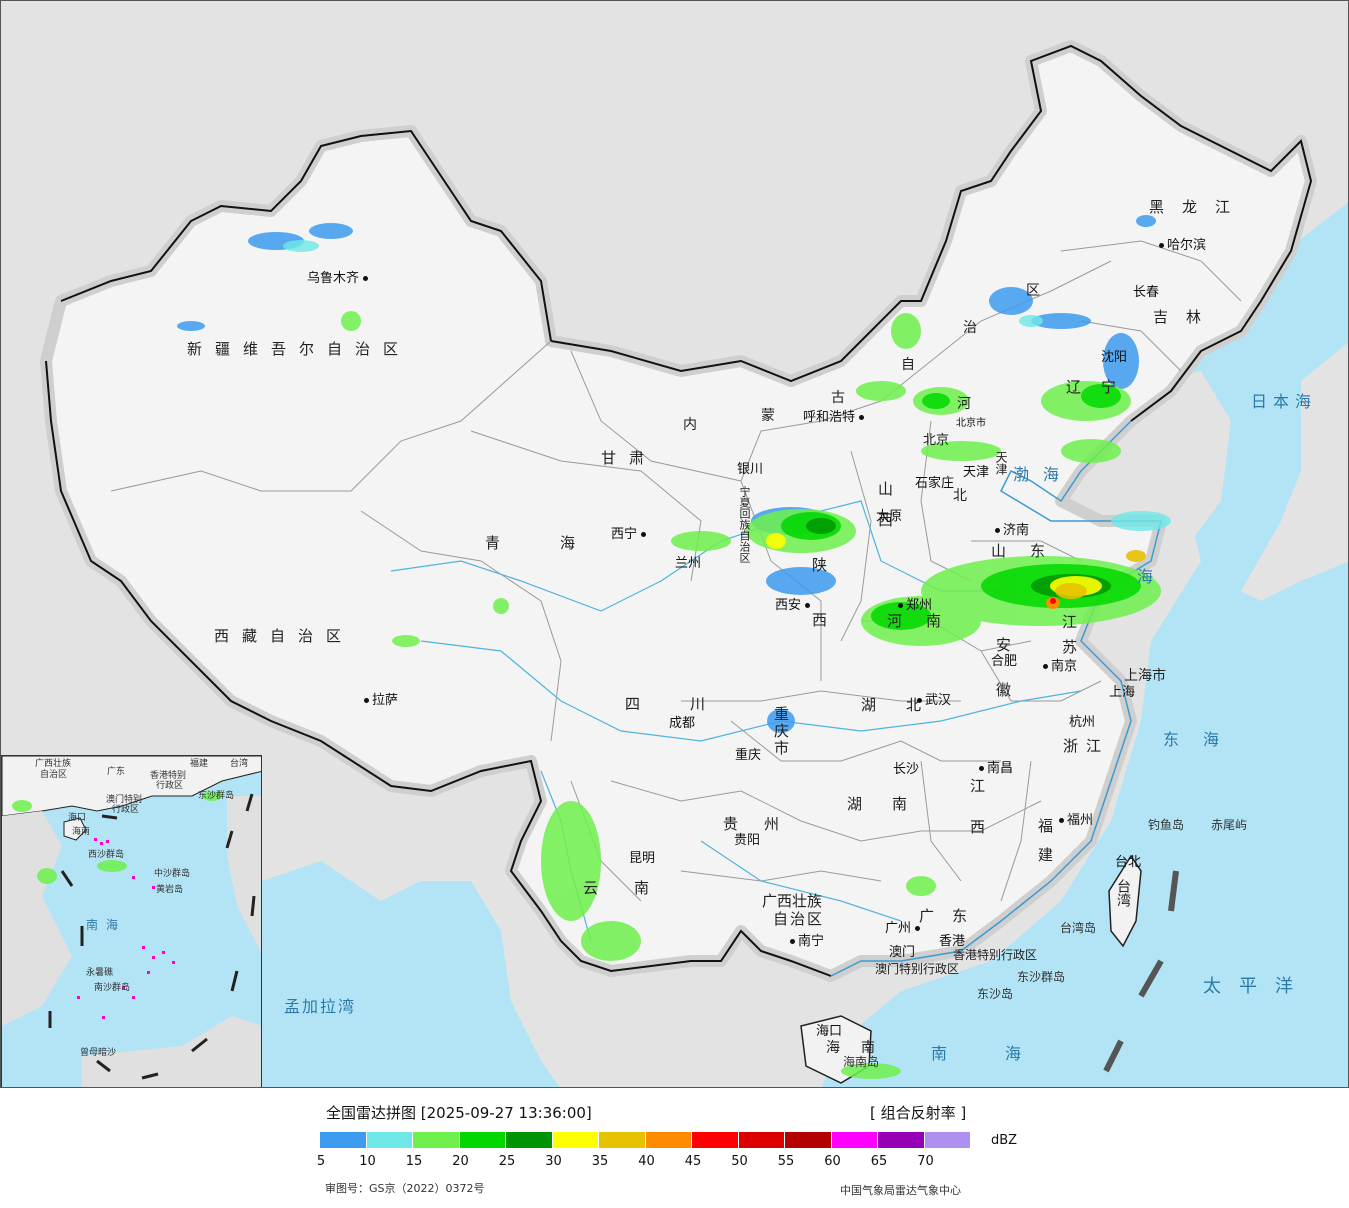  Describe the element at coordinates (1114, 357) in the screenshot. I see `city-shenyang: 沈阳` at that location.